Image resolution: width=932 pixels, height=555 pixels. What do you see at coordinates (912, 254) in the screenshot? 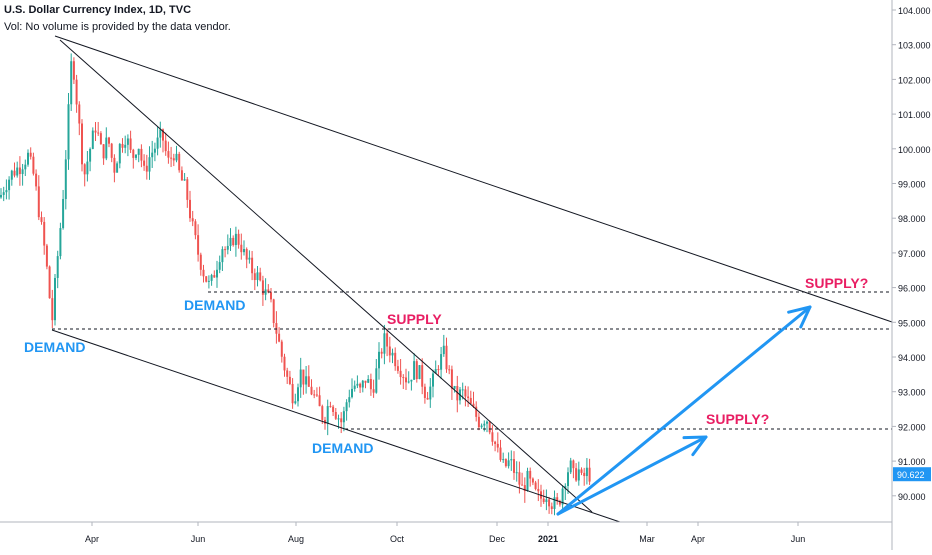
I see `price-tick-label: 97.000` at bounding box center [912, 254].